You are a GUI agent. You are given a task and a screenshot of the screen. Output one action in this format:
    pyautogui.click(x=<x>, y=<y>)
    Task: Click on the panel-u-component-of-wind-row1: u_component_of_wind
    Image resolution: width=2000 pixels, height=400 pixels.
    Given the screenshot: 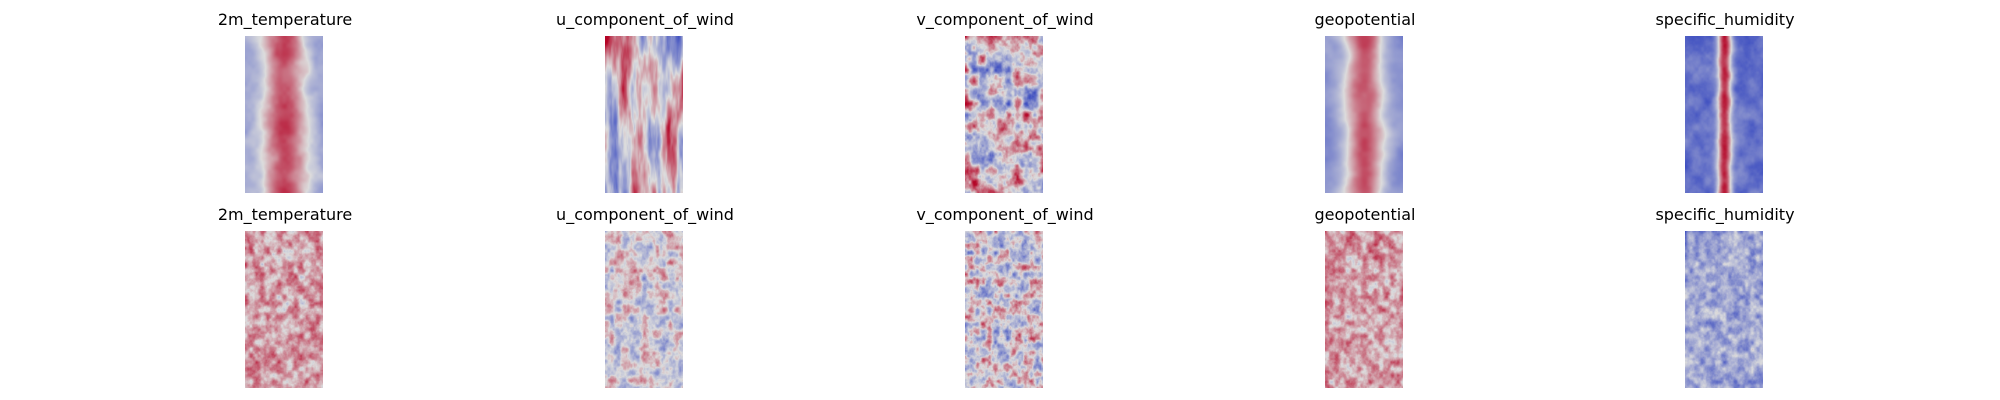 What is the action you would take?
    pyautogui.click(x=645, y=105)
    